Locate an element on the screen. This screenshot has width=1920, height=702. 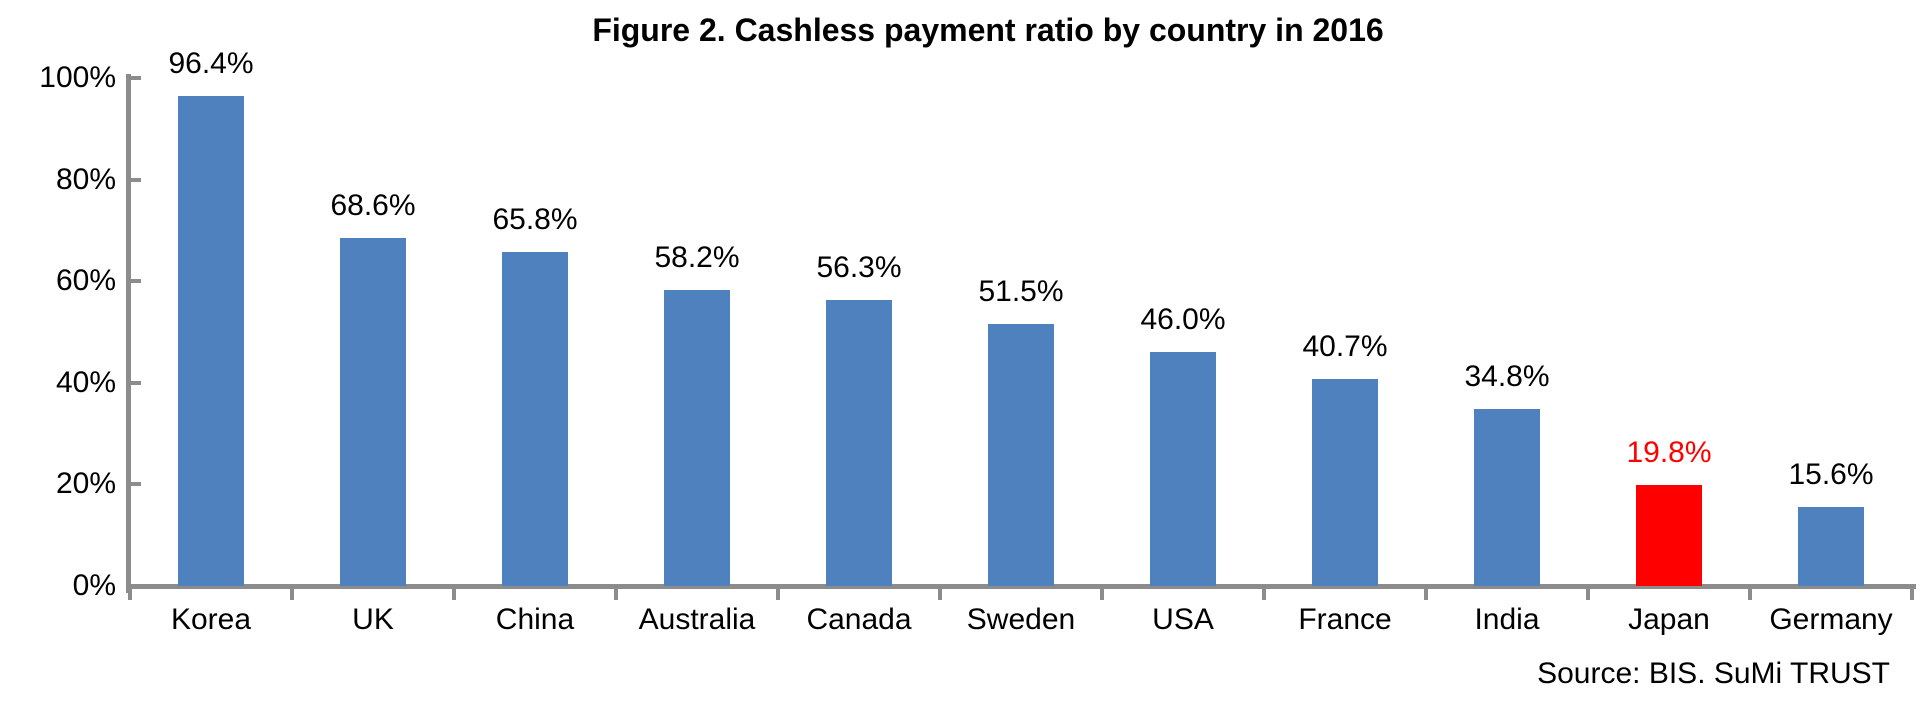
bar-india is located at coordinates (1507, 497).